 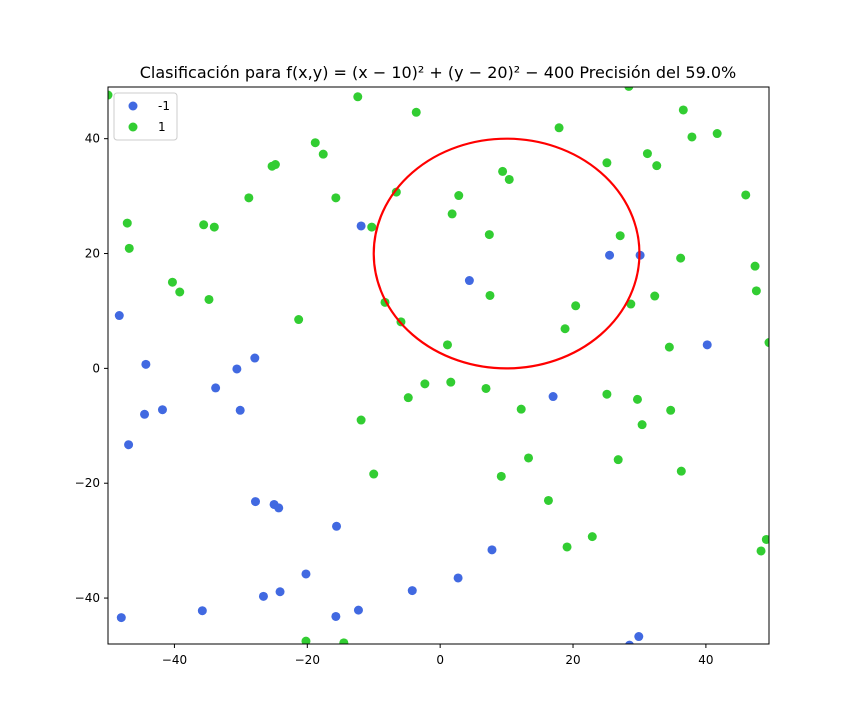 What do you see at coordinates (162, 127) in the screenshot?
I see `legend-label-2: 1` at bounding box center [162, 127].